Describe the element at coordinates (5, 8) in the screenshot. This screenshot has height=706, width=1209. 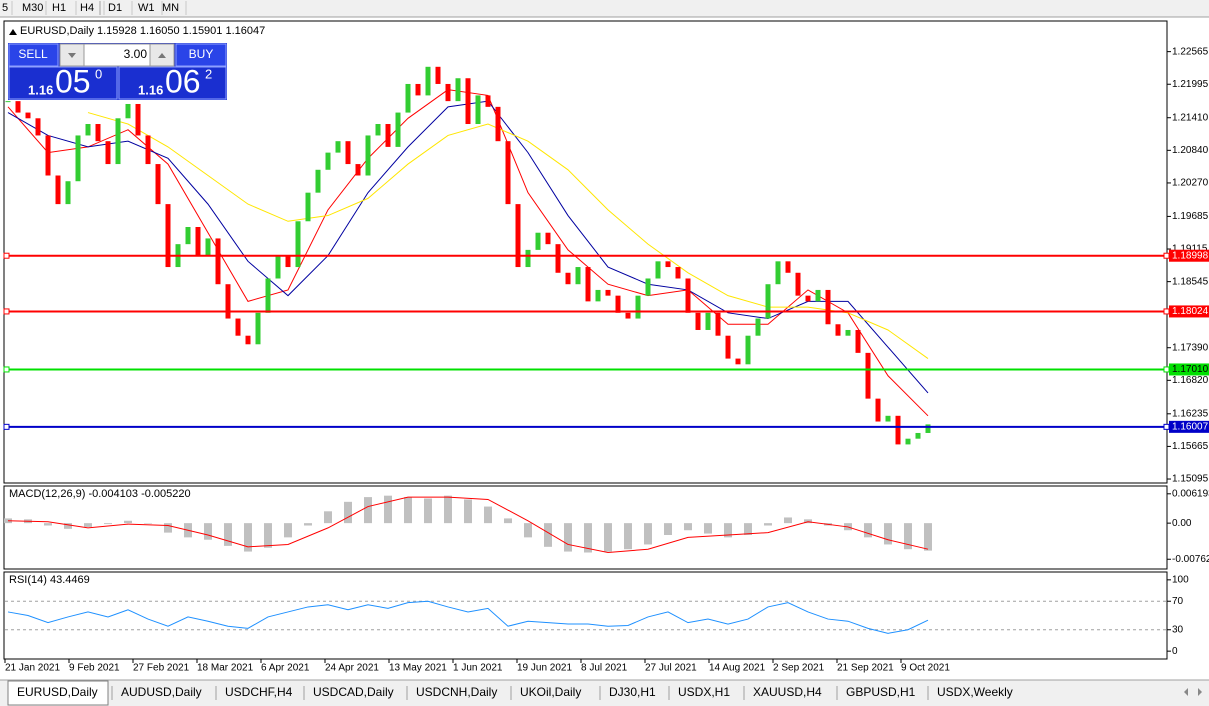
I see `timeframe-button: 5` at that location.